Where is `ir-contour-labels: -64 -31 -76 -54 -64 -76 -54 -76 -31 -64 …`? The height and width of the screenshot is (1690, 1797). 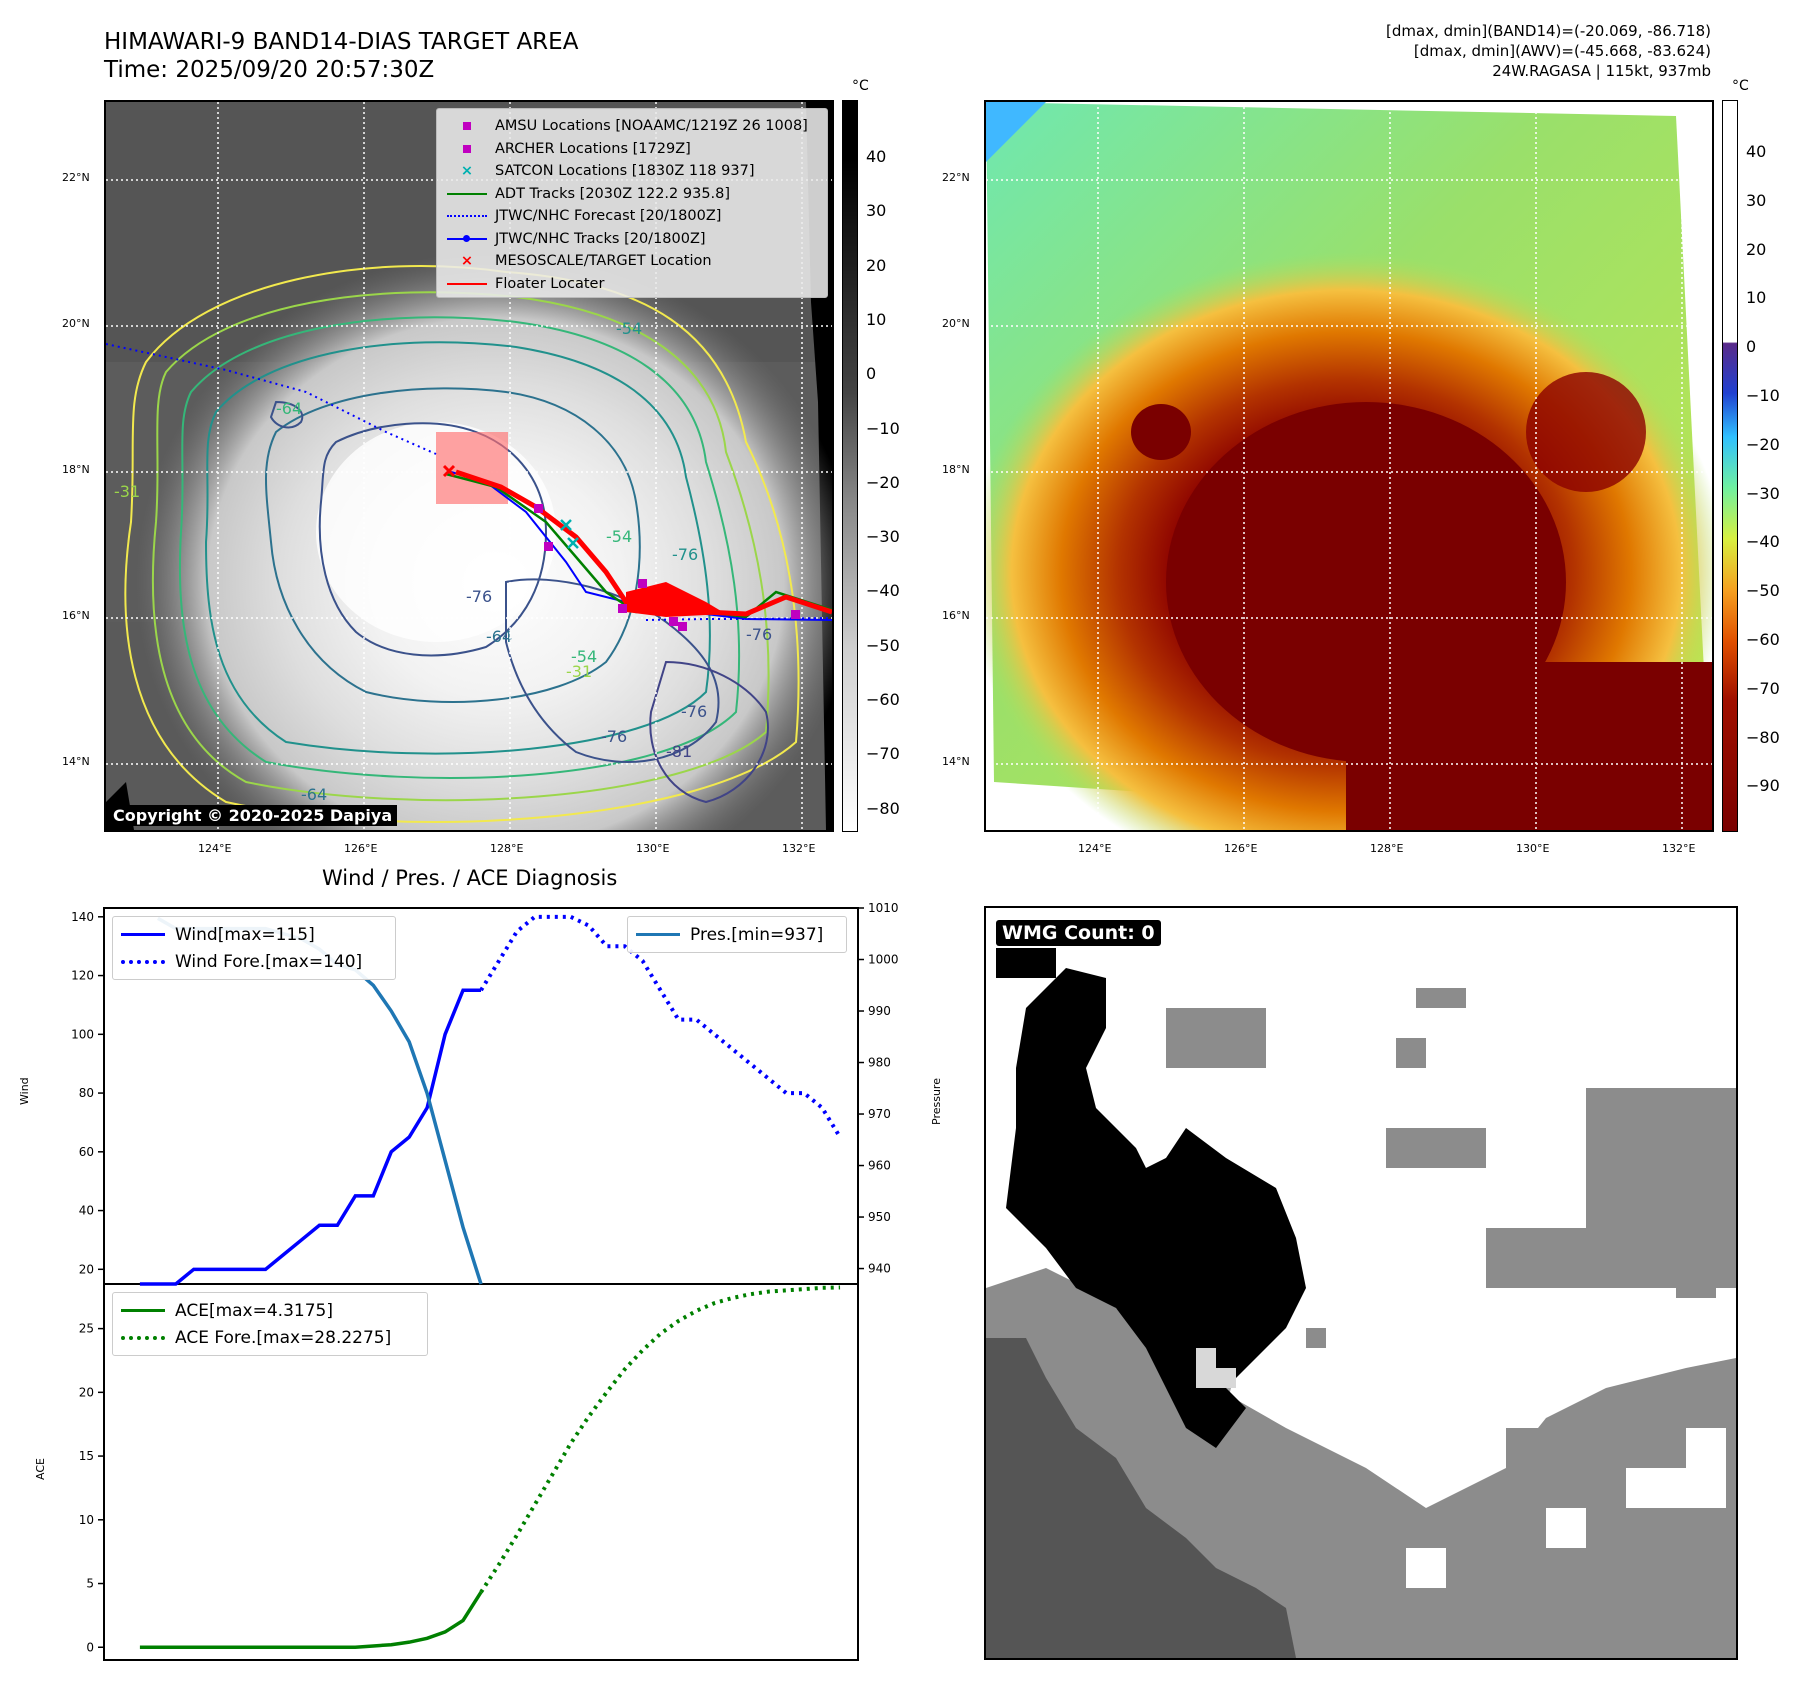
ir-contour-labels: -64 -31 -76 -54 -64 -76 -54 -76 -31 -64 … is located at coordinates (443, 561).